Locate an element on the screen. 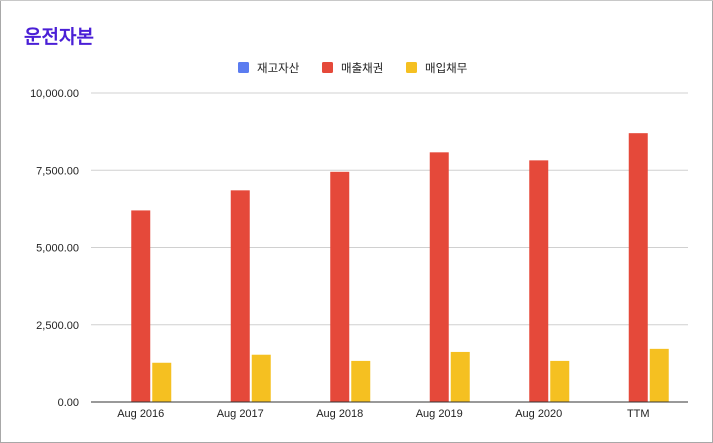 The height and width of the screenshot is (443, 713). x-tick-label: Aug 2017 is located at coordinates (240, 414).